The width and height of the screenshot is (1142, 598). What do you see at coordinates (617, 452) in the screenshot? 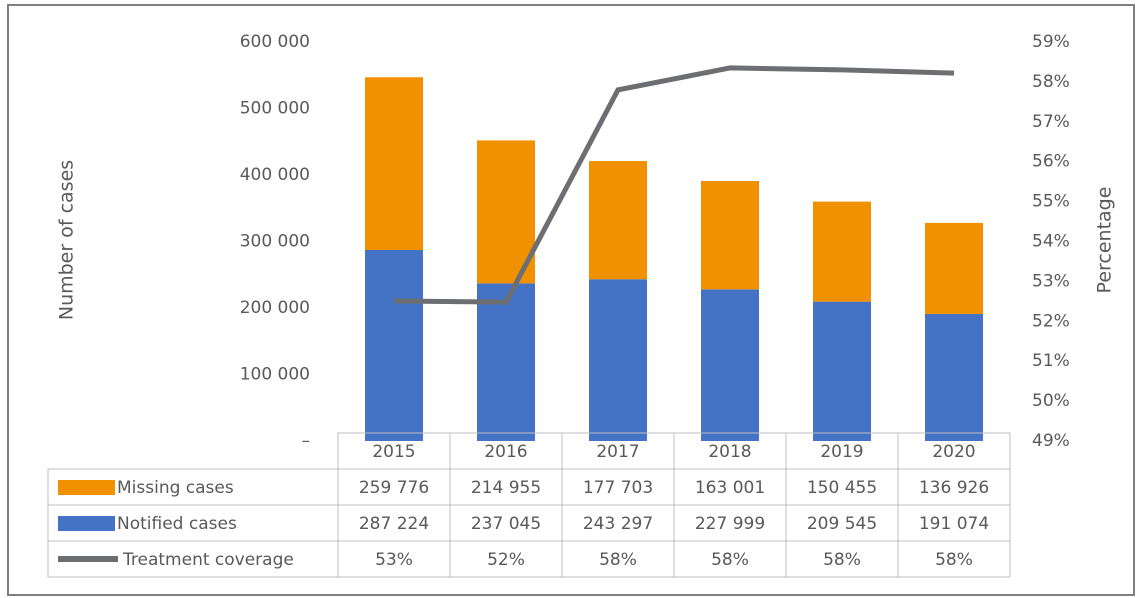
I see `x-tick-label: 2017` at bounding box center [617, 452].